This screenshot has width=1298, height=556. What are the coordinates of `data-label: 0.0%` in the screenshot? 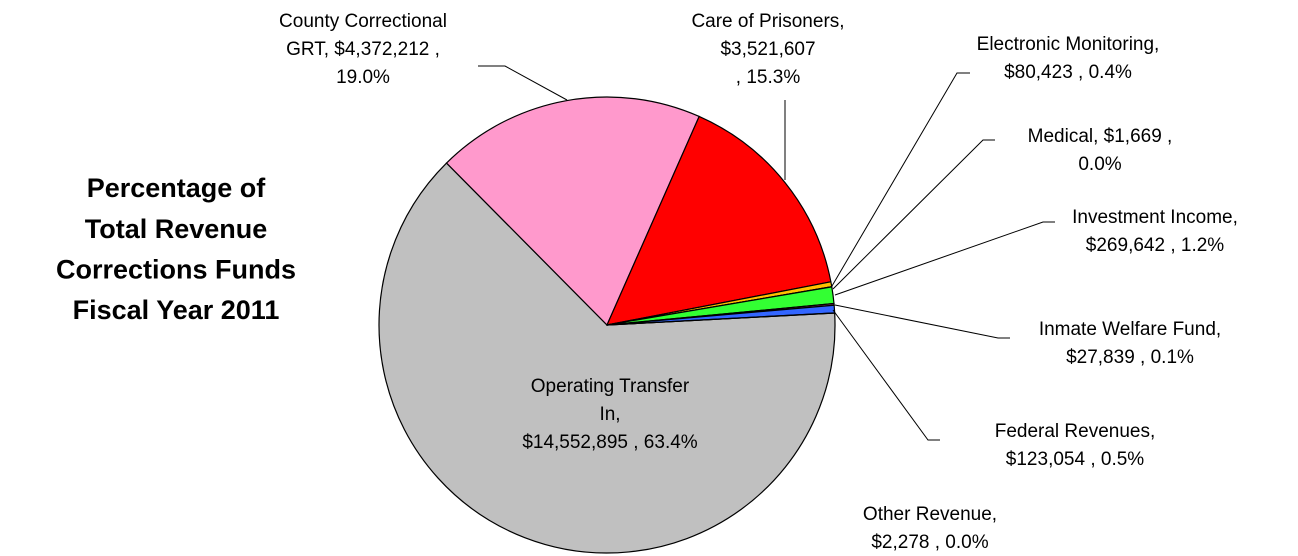 It's located at (1099, 164).